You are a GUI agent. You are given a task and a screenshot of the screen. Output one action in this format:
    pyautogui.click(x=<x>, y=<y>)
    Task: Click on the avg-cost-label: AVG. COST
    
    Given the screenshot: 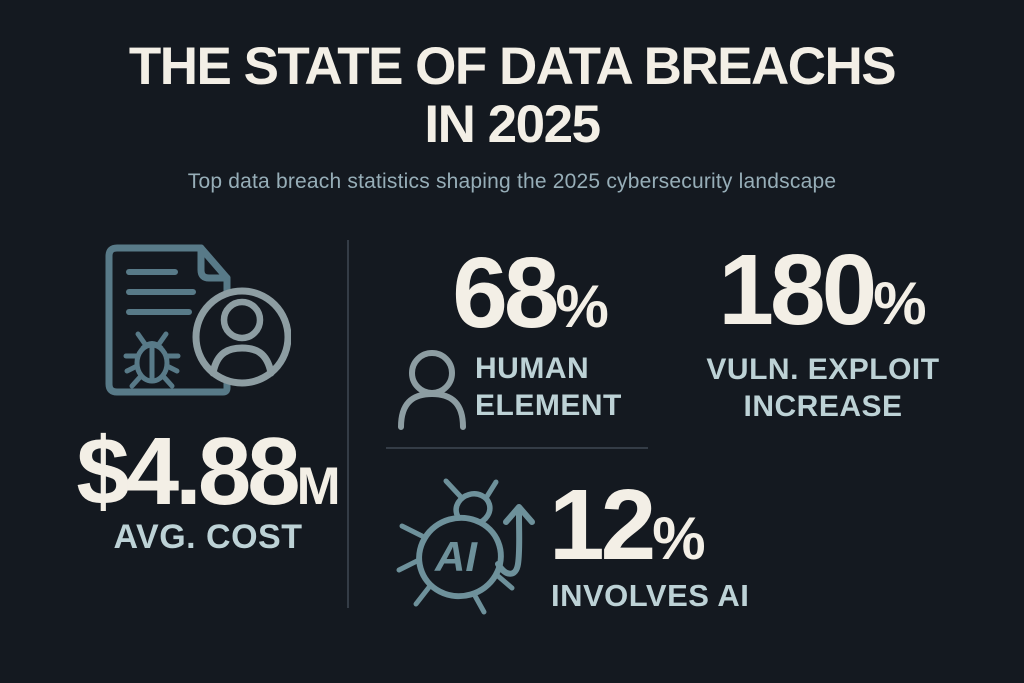 What is the action you would take?
    pyautogui.click(x=208, y=537)
    